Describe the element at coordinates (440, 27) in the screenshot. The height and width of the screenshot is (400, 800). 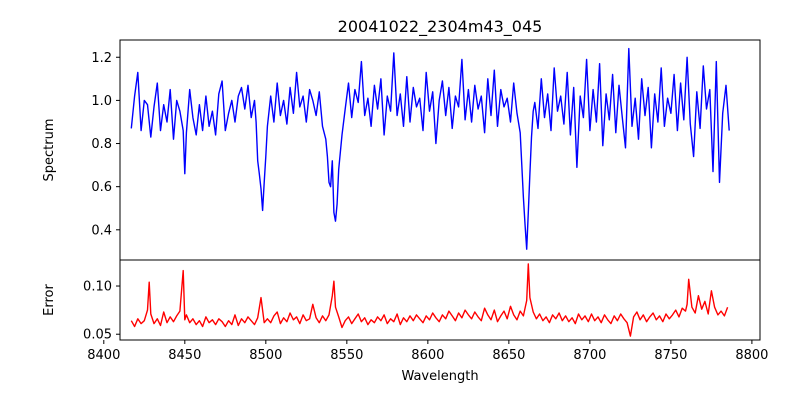
I see `chart-title: 20041022_2304m43_045` at that location.